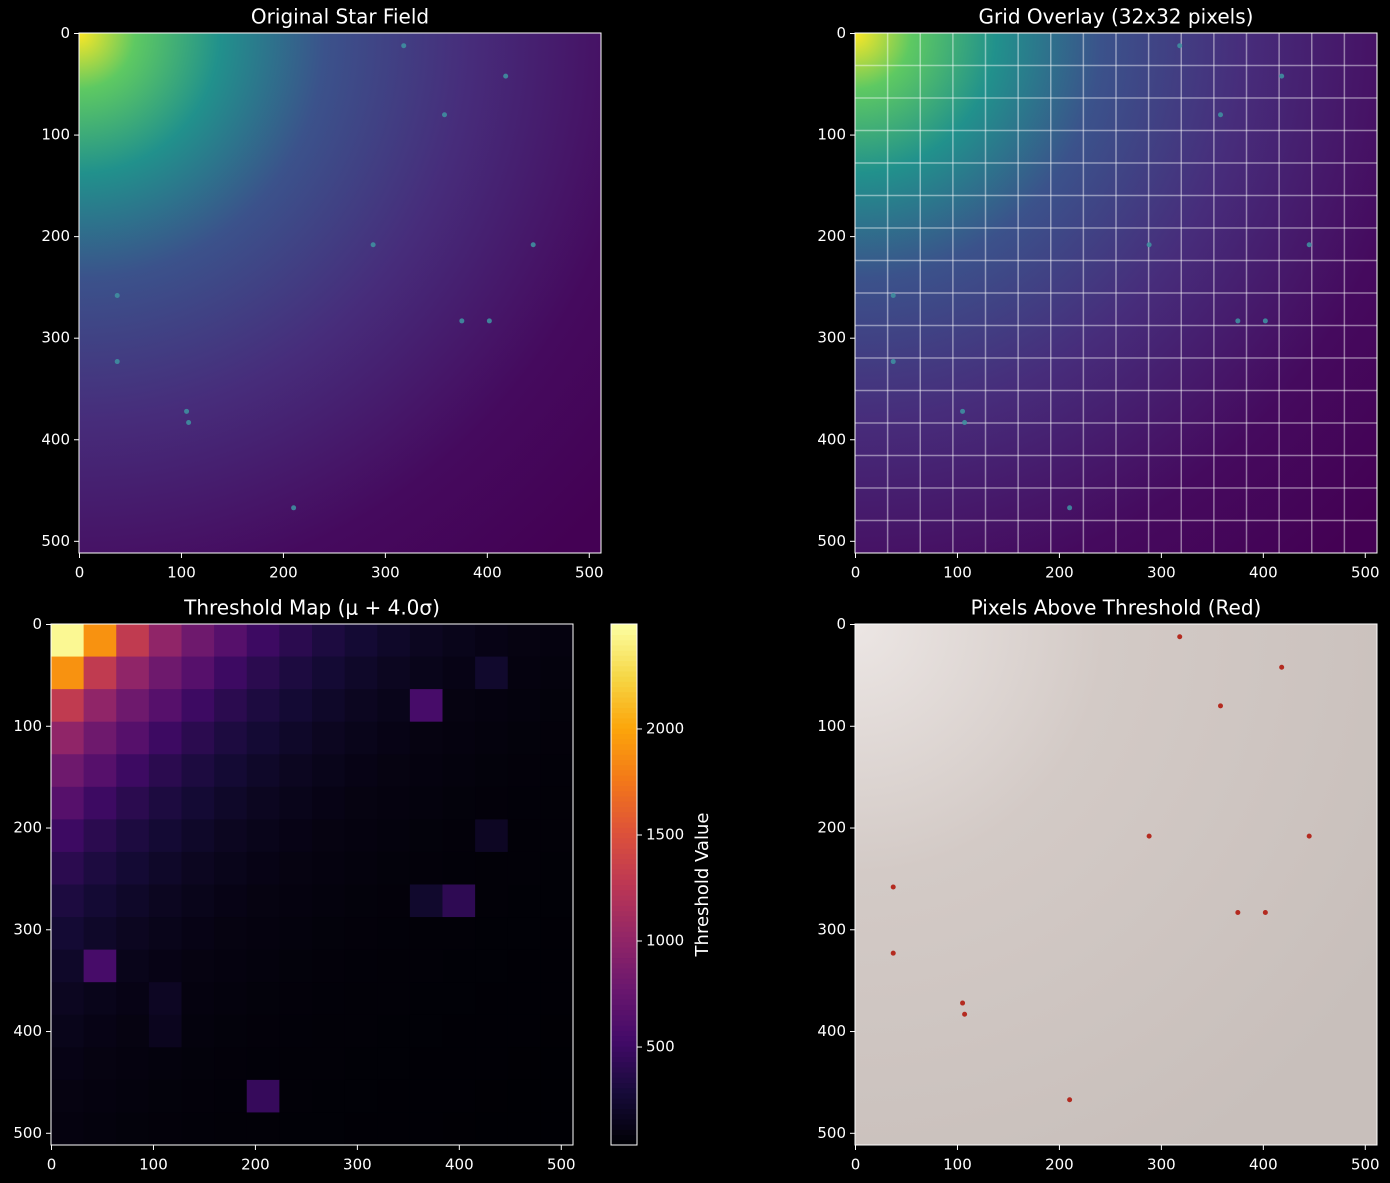 The height and width of the screenshot is (1183, 1390). What do you see at coordinates (459, 1165) in the screenshot?
I see `x-tick-label: 400` at bounding box center [459, 1165].